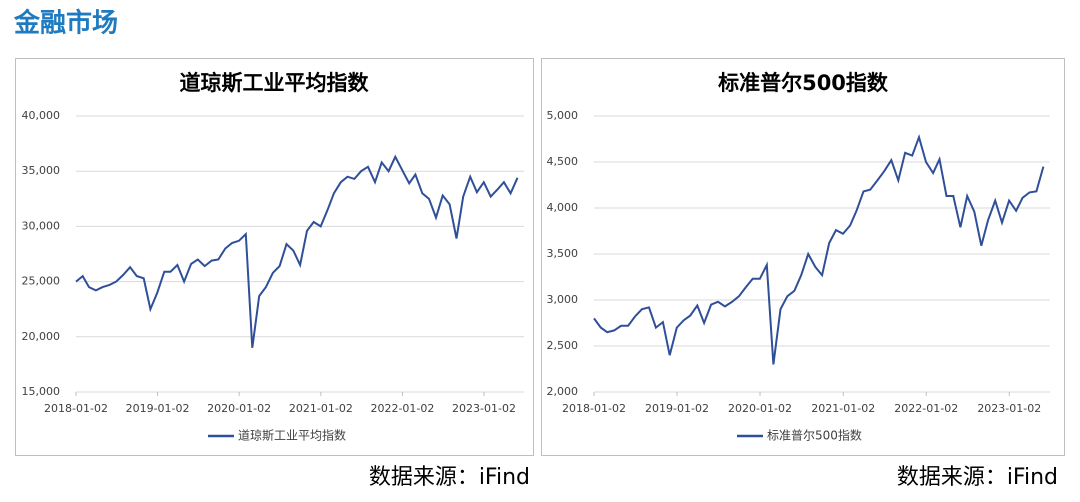 This screenshot has height=502, width=1080. Describe the element at coordinates (41, 336) in the screenshot. I see `y-tick-label: 20,000` at that location.